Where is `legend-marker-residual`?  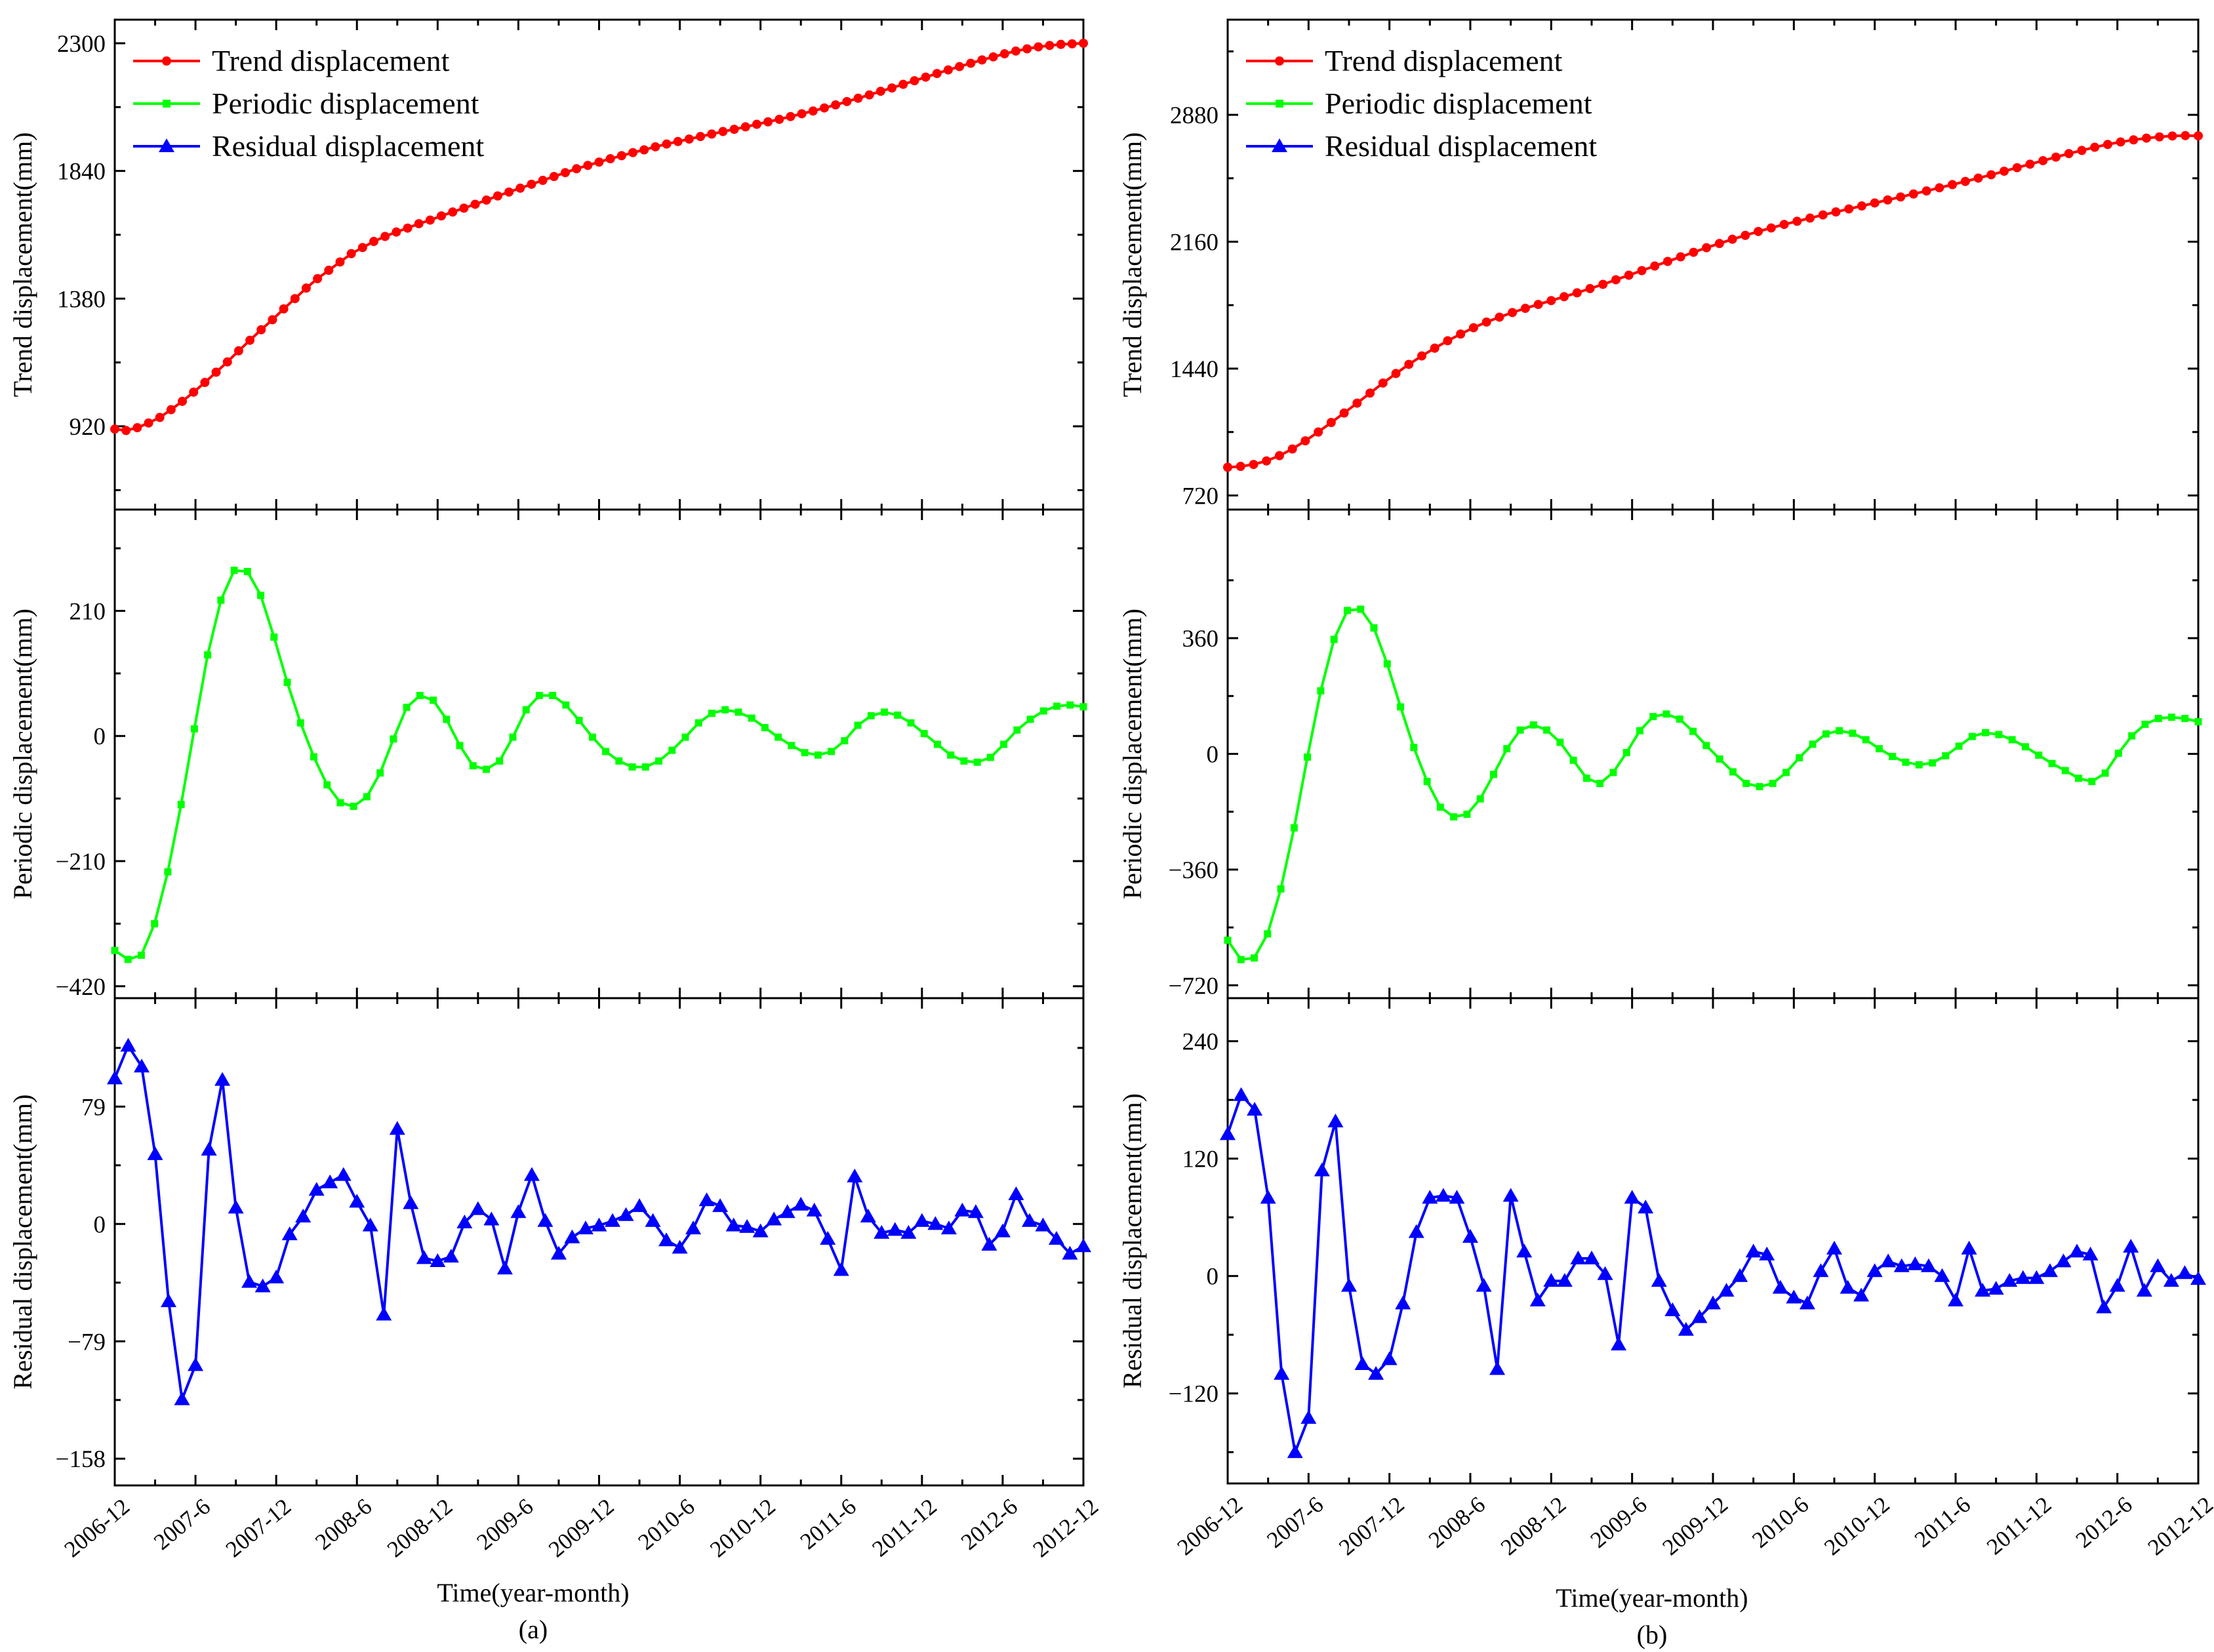 legend-marker-residual is located at coordinates (166, 145).